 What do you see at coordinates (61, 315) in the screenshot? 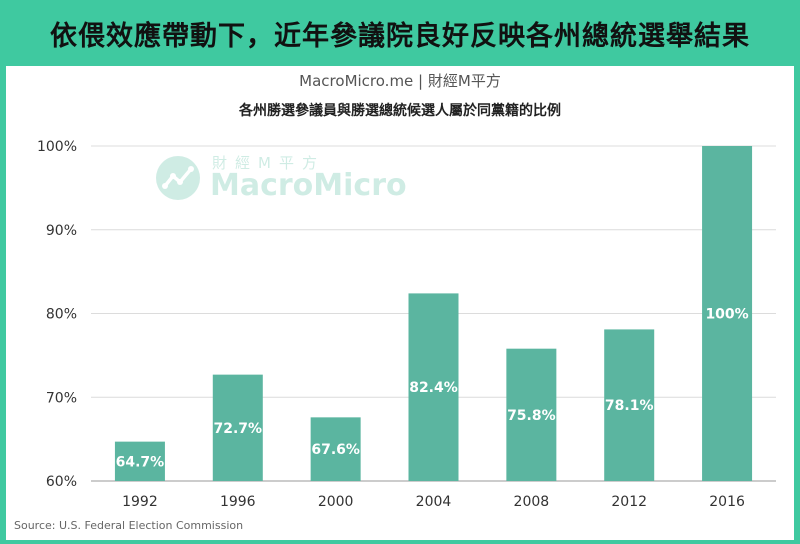
I see `y-tick-label: 80%` at bounding box center [61, 315].